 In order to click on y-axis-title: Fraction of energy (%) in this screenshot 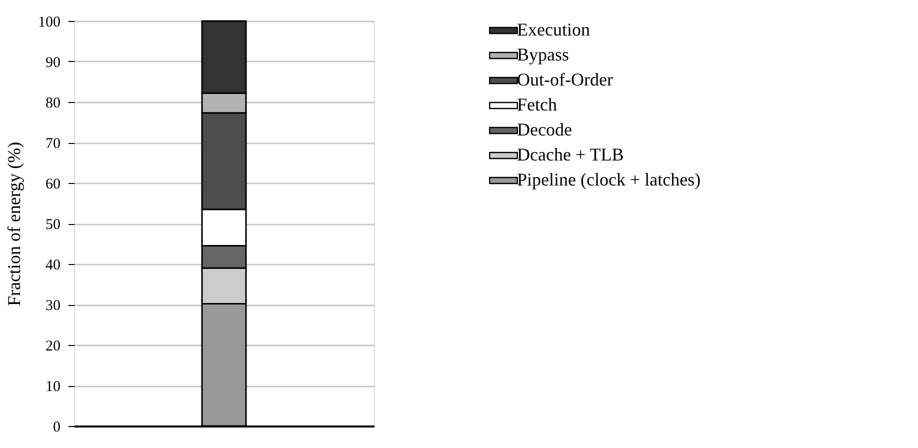, I will do `click(14, 224)`.